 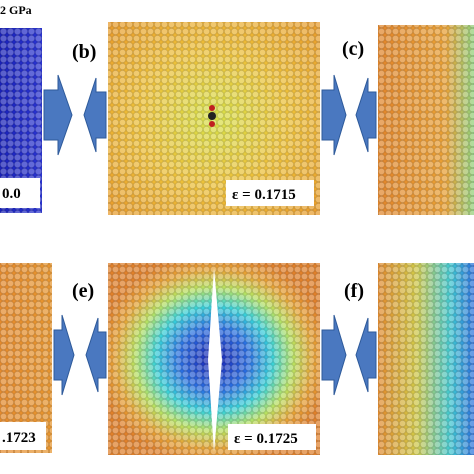 What do you see at coordinates (84, 52) in the screenshot?
I see `panel-label: (b)` at bounding box center [84, 52].